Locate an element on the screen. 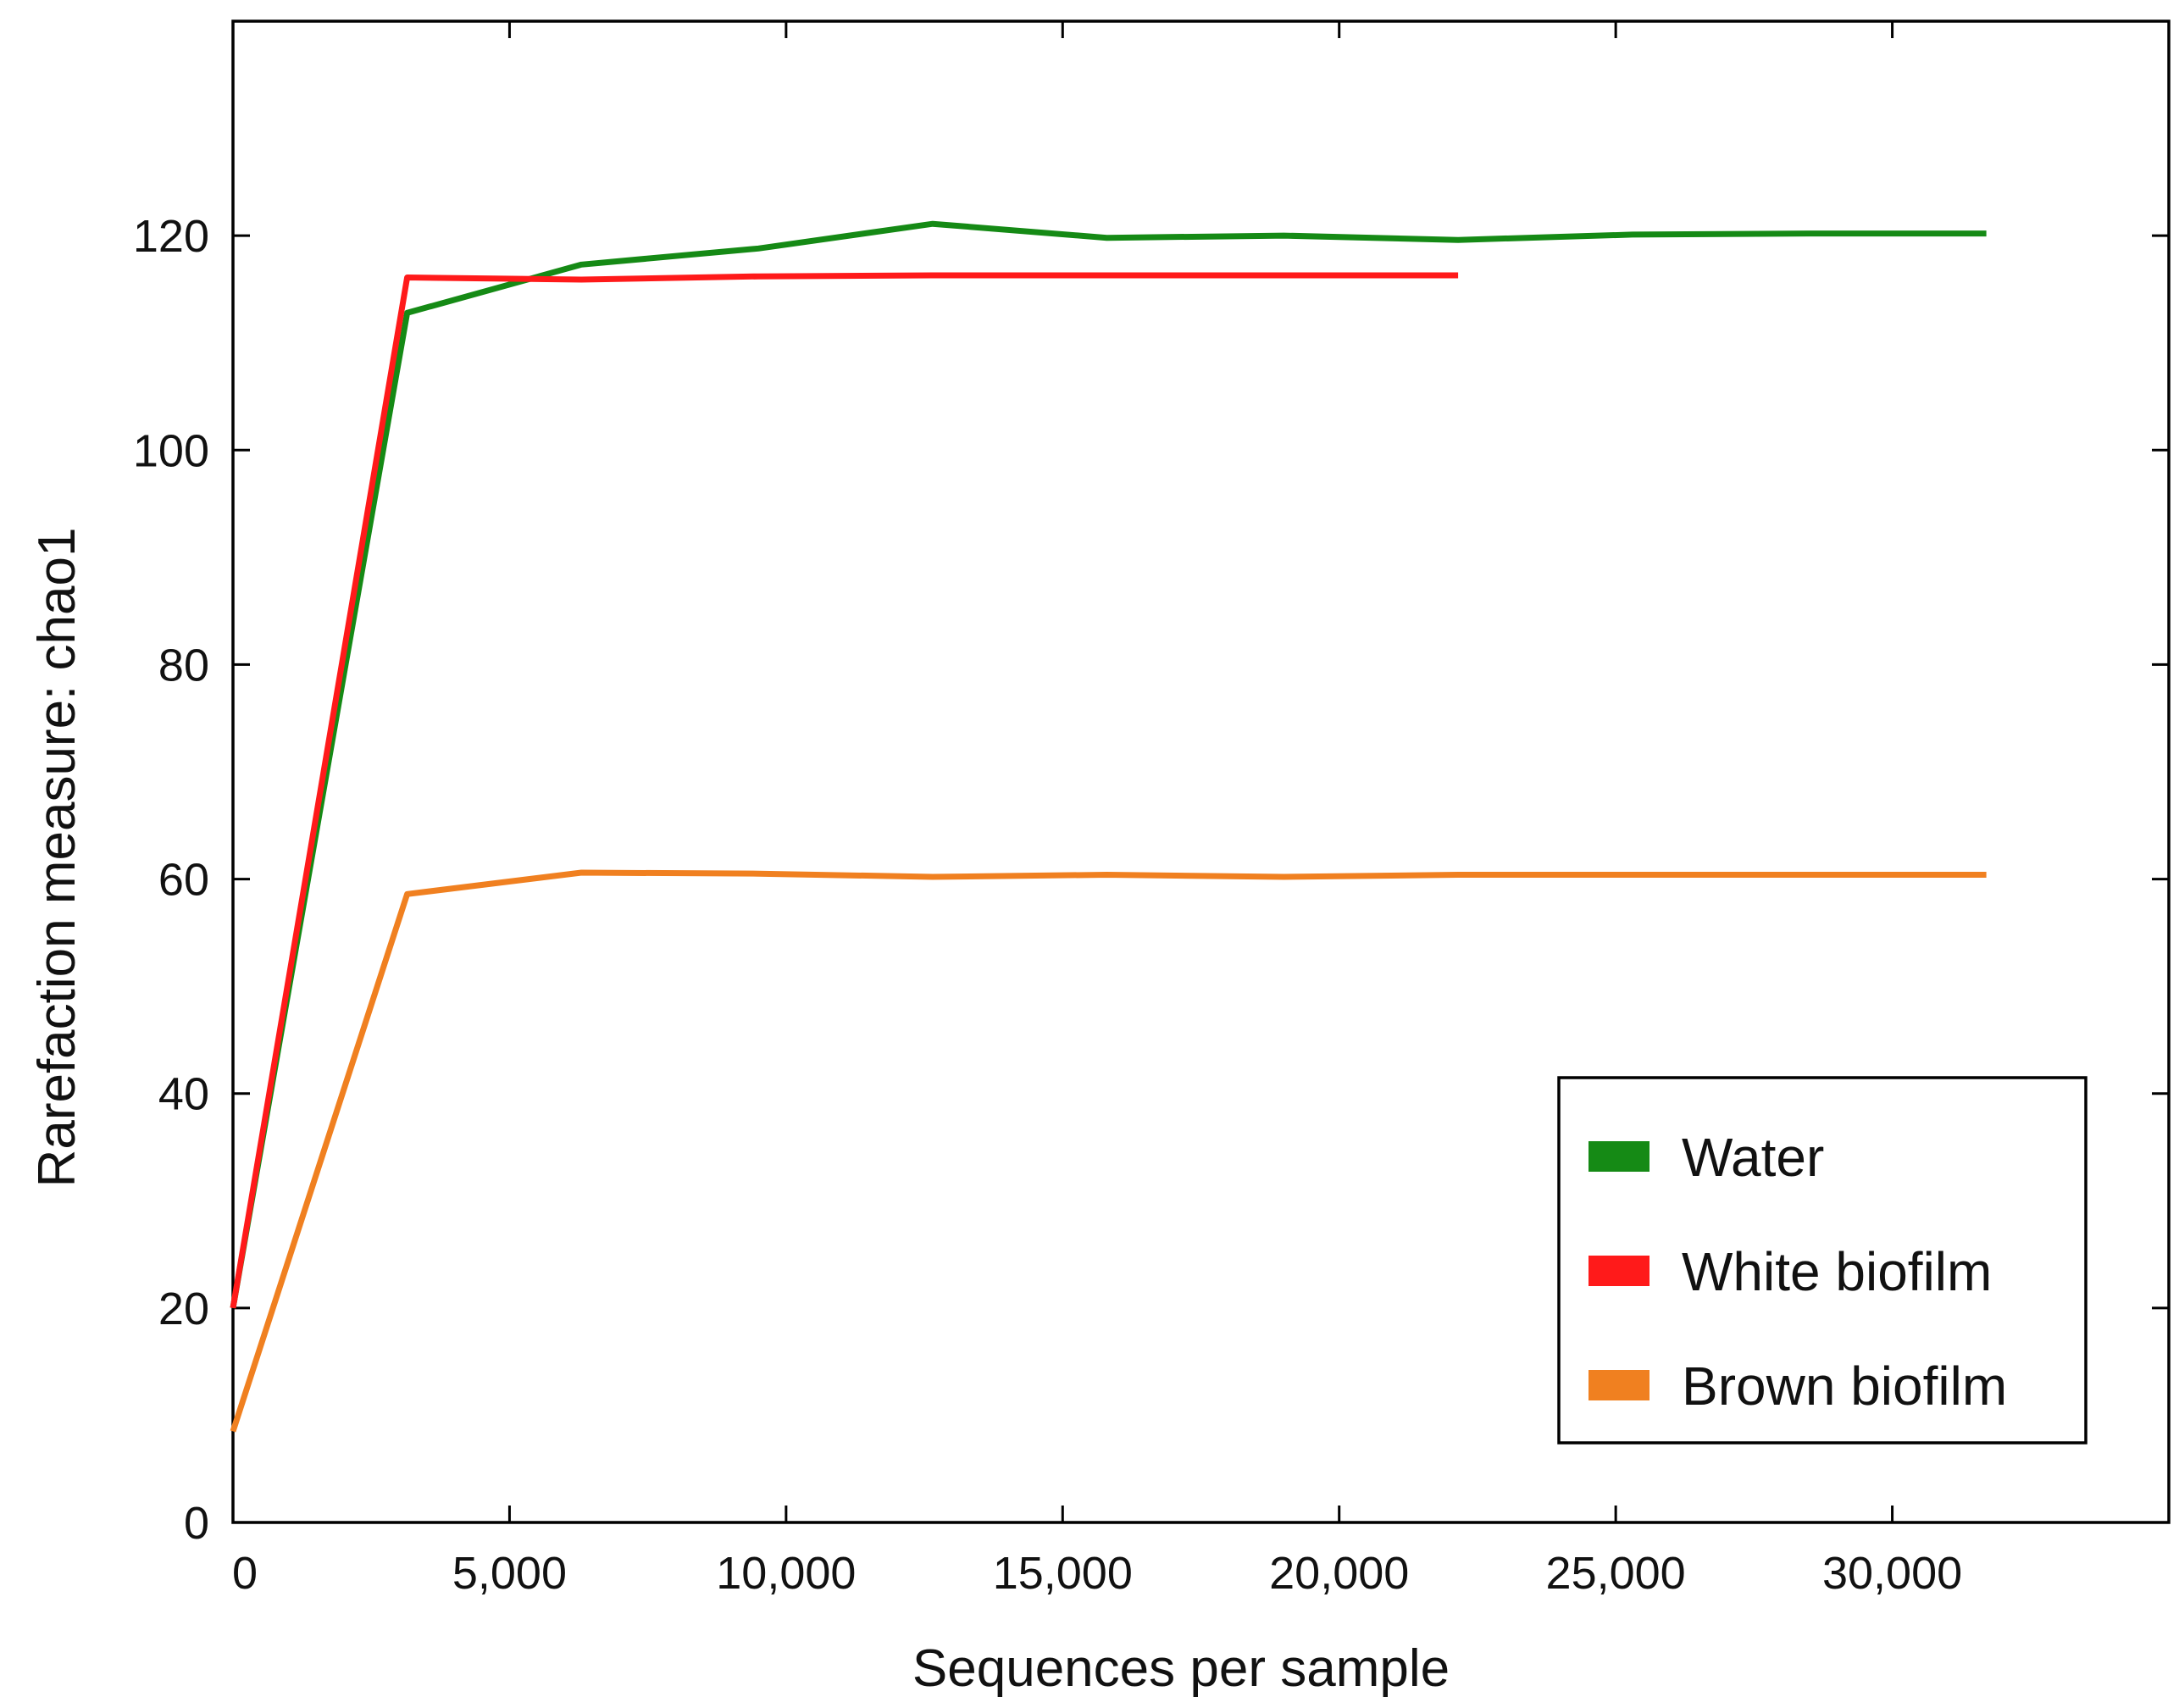 This screenshot has width=2179, height=1708. y-axis-title: Rarefaction measure: chao1 is located at coordinates (57, 858).